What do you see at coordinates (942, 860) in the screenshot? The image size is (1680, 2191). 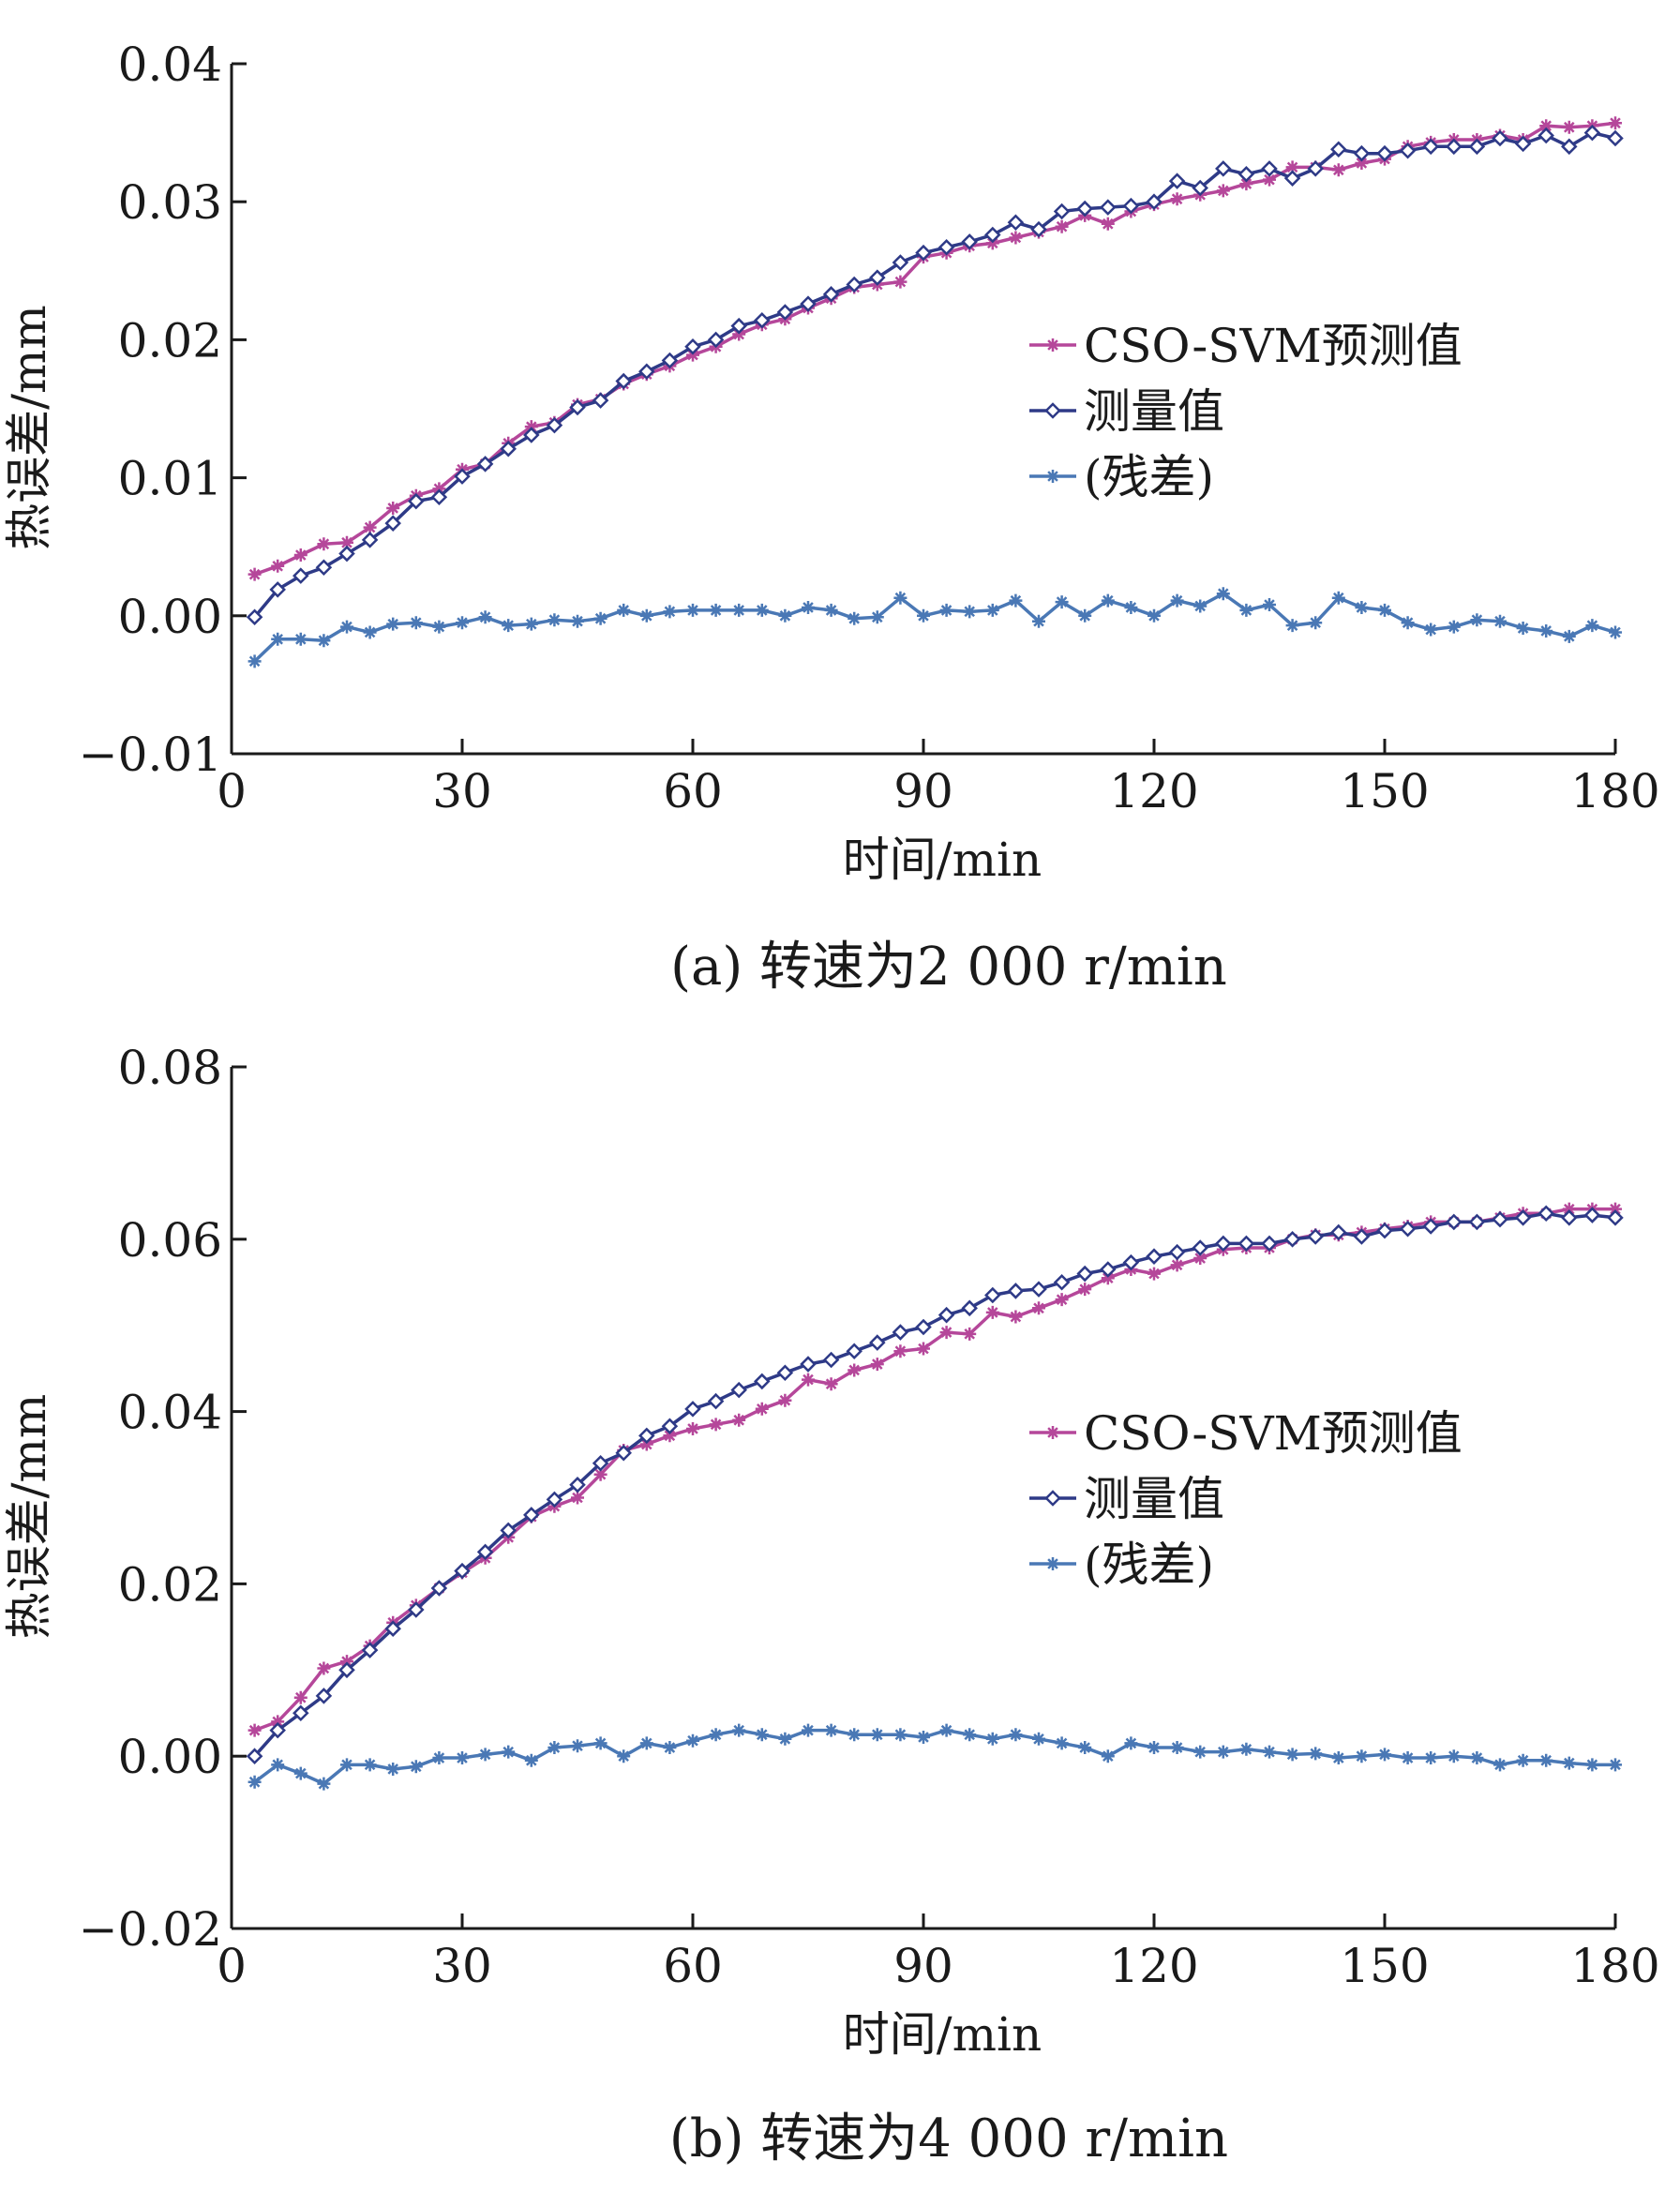 I see `x-axis-label: 时间/min` at bounding box center [942, 860].